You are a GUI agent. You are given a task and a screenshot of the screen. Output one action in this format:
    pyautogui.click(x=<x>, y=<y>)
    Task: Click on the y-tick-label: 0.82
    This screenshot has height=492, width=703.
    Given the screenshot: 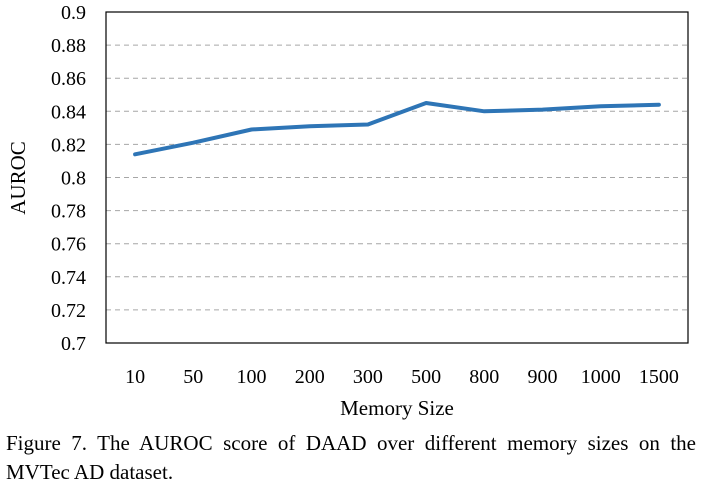 What is the action you would take?
    pyautogui.click(x=68, y=145)
    